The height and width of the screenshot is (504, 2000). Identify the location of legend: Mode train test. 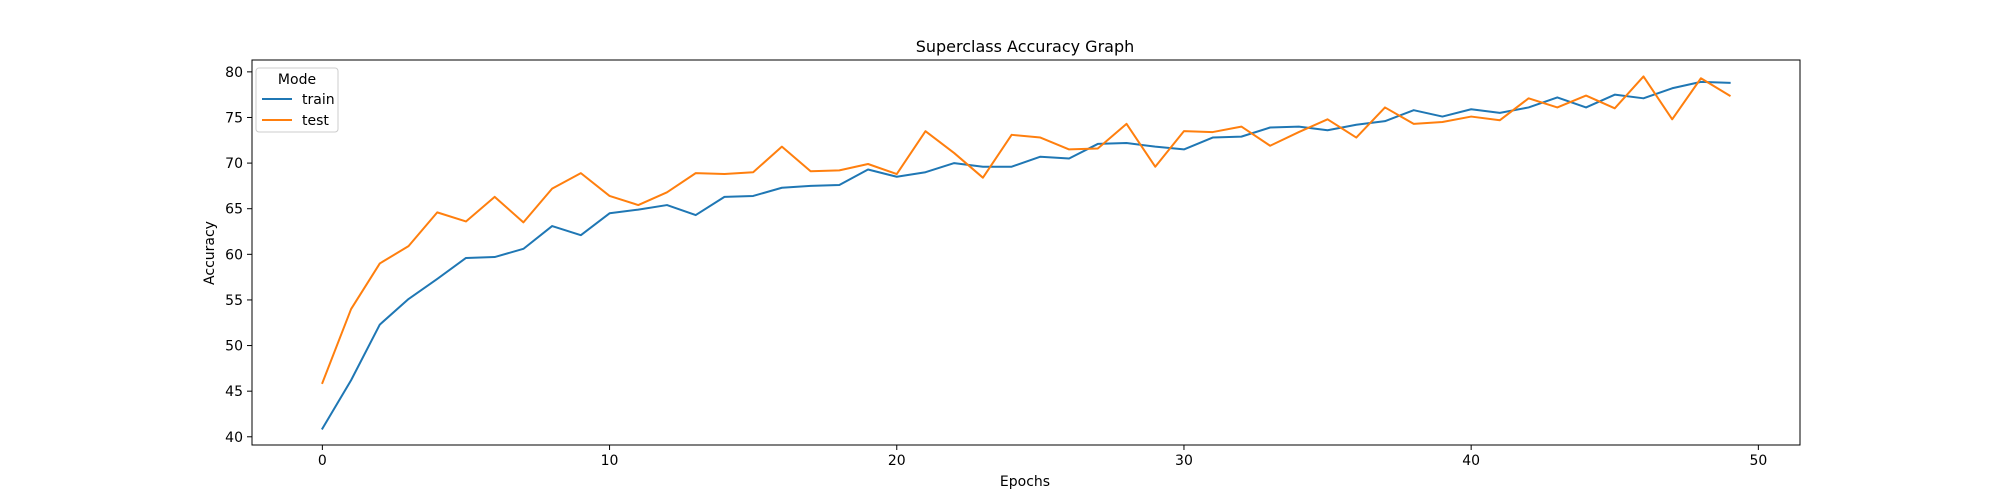
(297, 100).